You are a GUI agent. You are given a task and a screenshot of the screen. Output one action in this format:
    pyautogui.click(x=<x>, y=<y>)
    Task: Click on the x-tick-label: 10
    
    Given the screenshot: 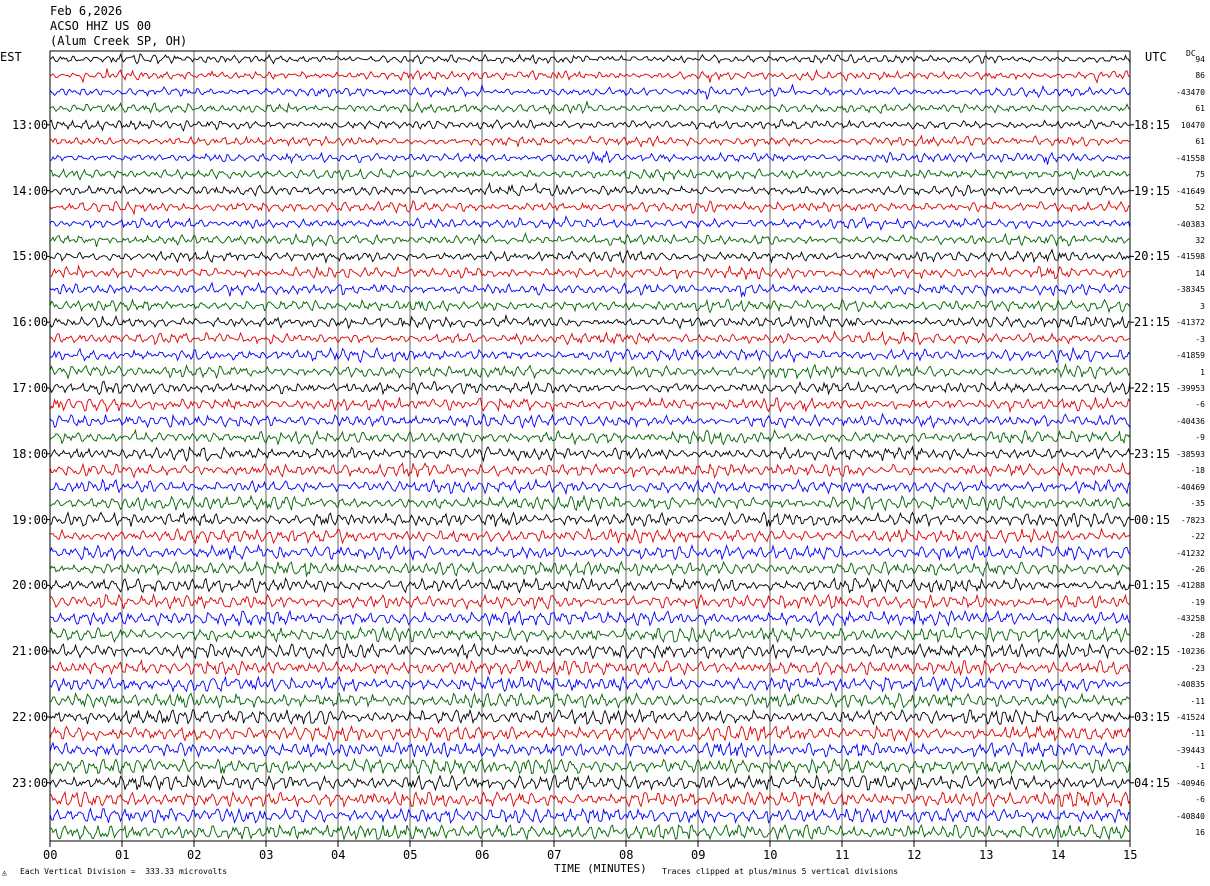 What is the action you would take?
    pyautogui.click(x=770, y=855)
    